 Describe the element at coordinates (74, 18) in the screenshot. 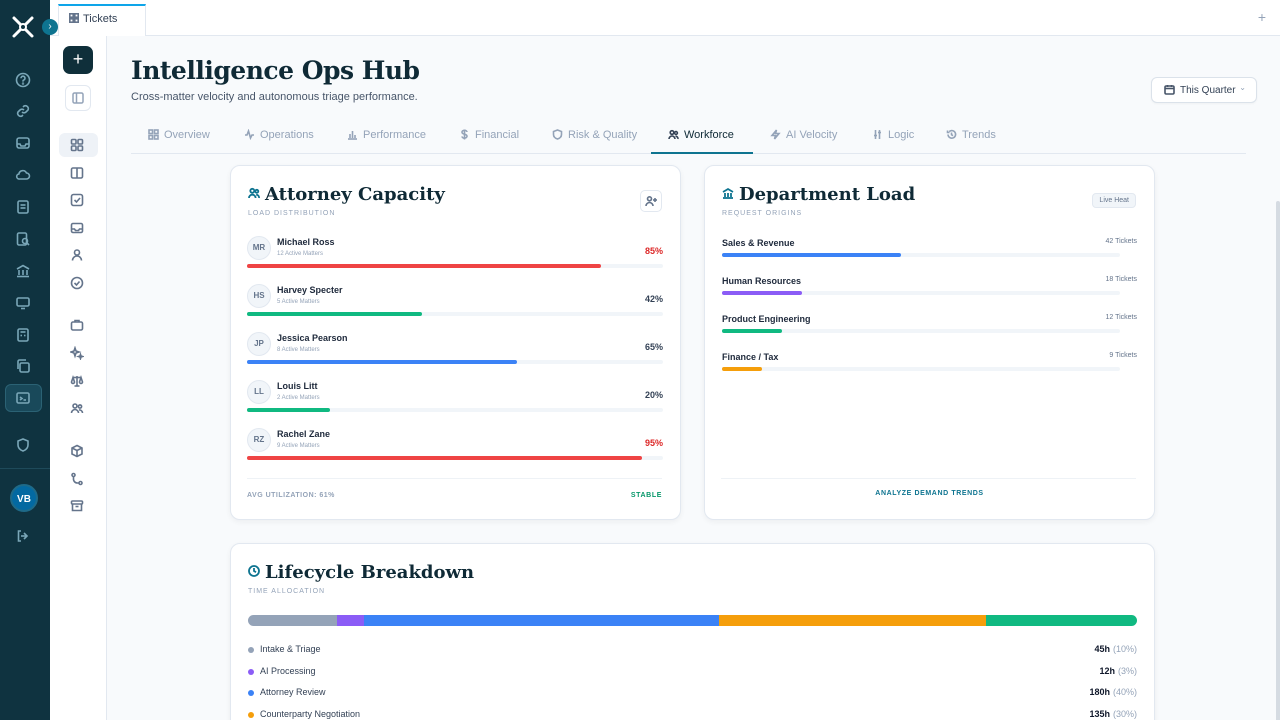

I see `grid-icon` at that location.